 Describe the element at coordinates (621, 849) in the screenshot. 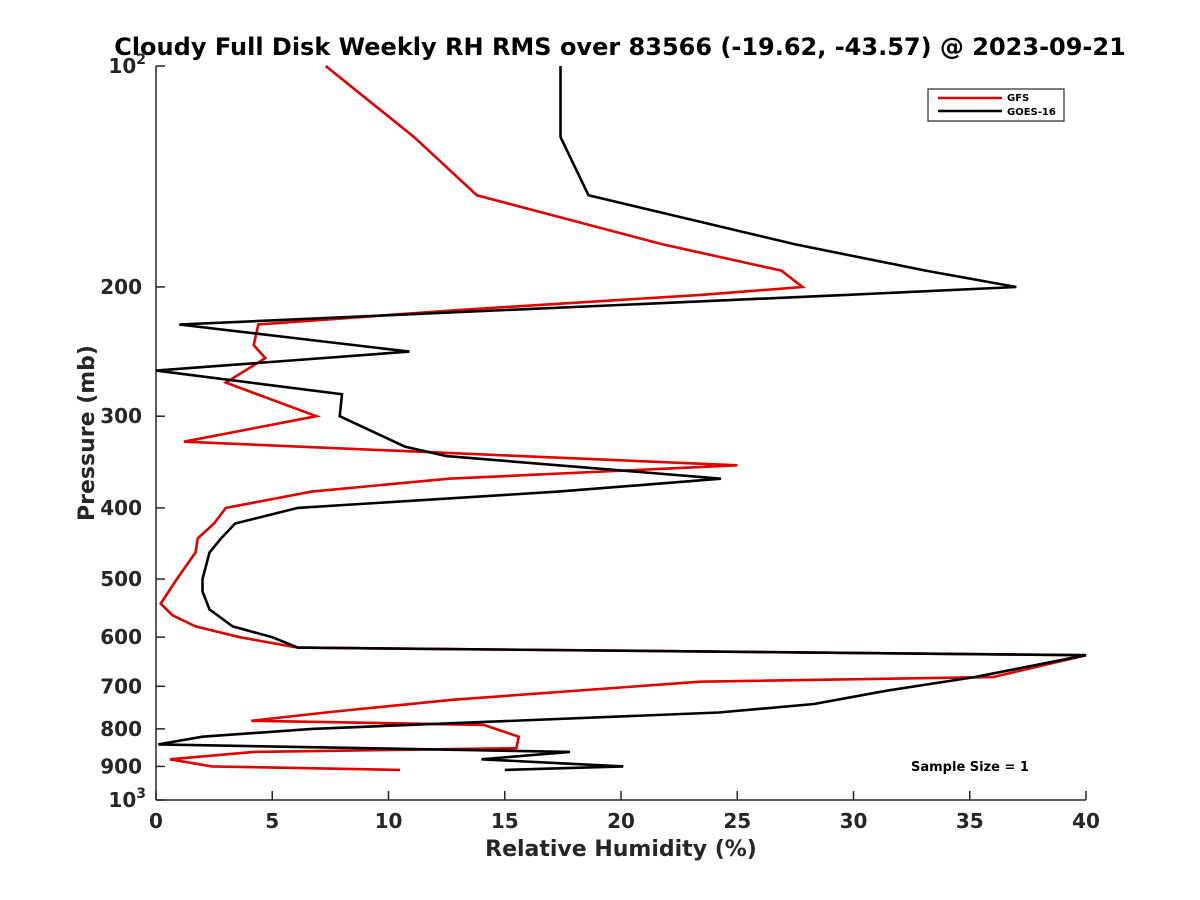

I see `x-axis-label: Relative Humidity (%)` at that location.